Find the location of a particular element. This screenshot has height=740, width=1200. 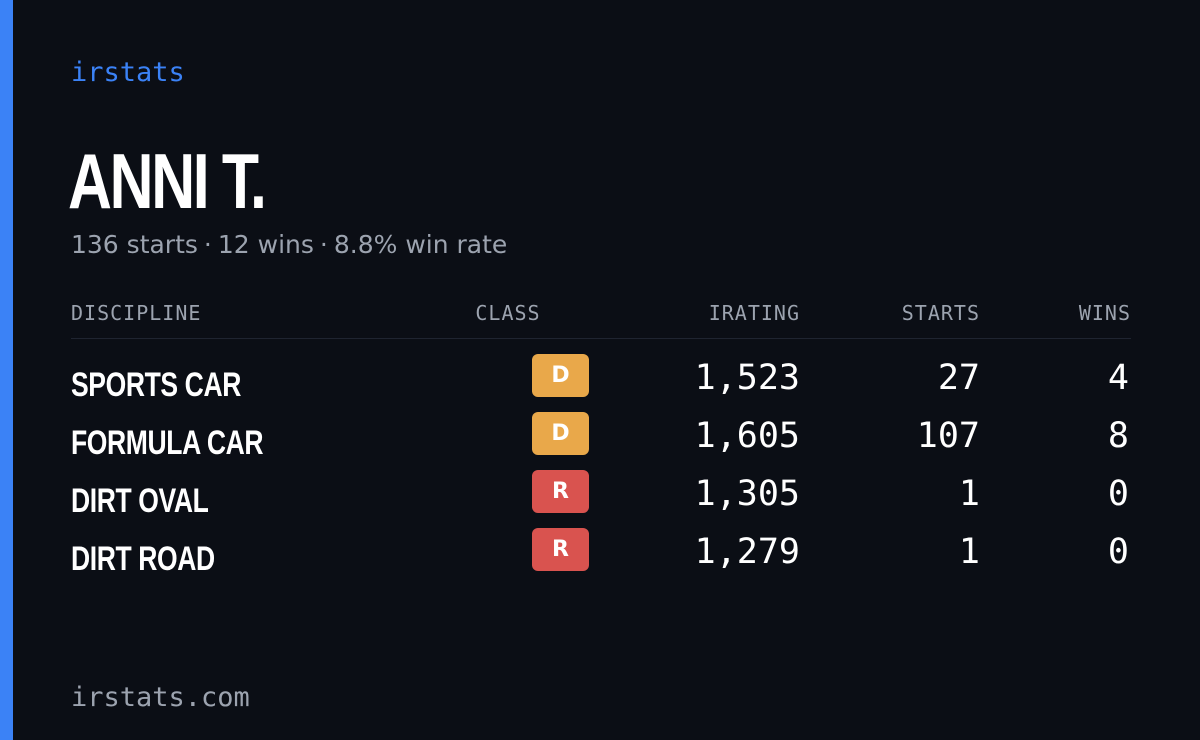

footer-domain: irstats.com is located at coordinates (160, 697).